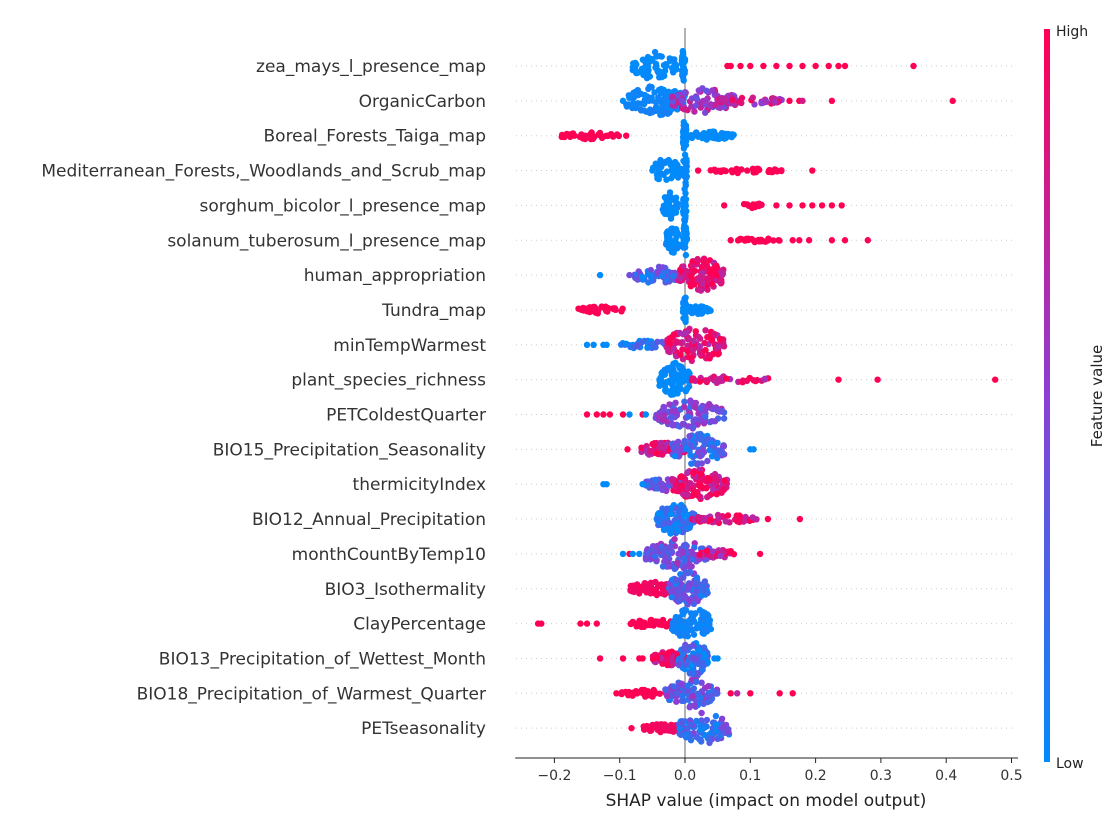 Image resolution: width=1116 pixels, height=819 pixels. What do you see at coordinates (1097, 396) in the screenshot?
I see `colorbar-title: Feature value` at bounding box center [1097, 396].